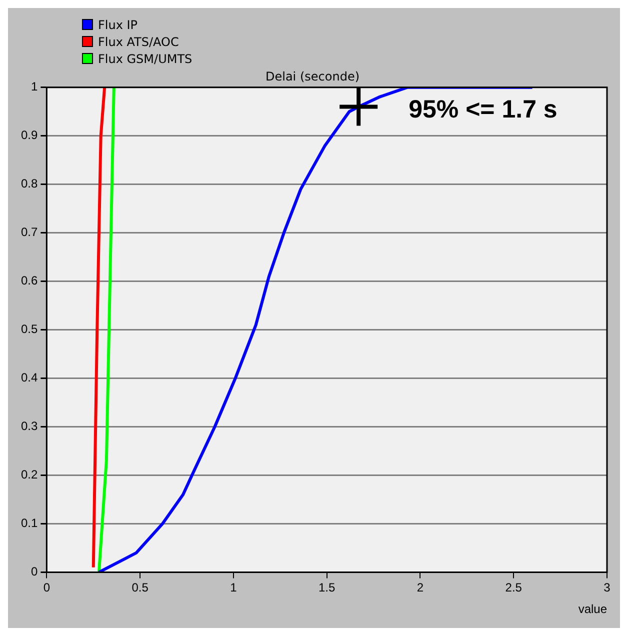 The image size is (627, 635). I want to click on y-tick-label: 0.2, so click(29, 475).